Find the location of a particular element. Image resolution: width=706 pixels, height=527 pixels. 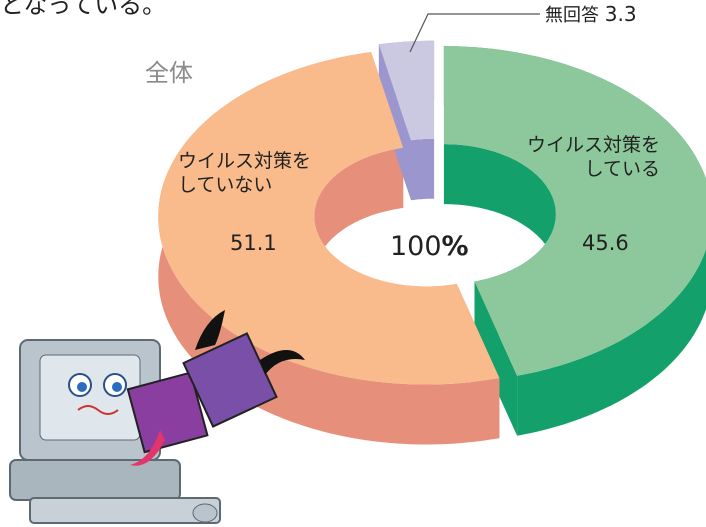

slice-label: ウイルス対策を している is located at coordinates (593, 157).